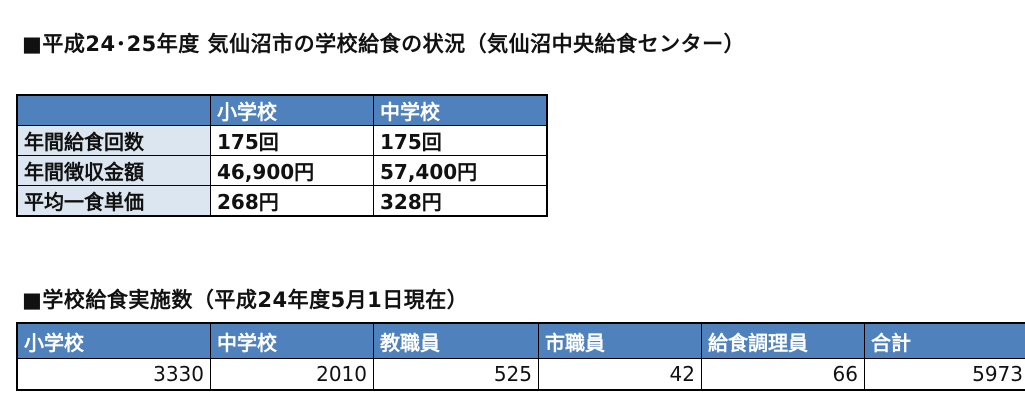 The width and height of the screenshot is (1025, 409). What do you see at coordinates (620, 374) in the screenshot?
I see `table-cell: 42` at bounding box center [620, 374].